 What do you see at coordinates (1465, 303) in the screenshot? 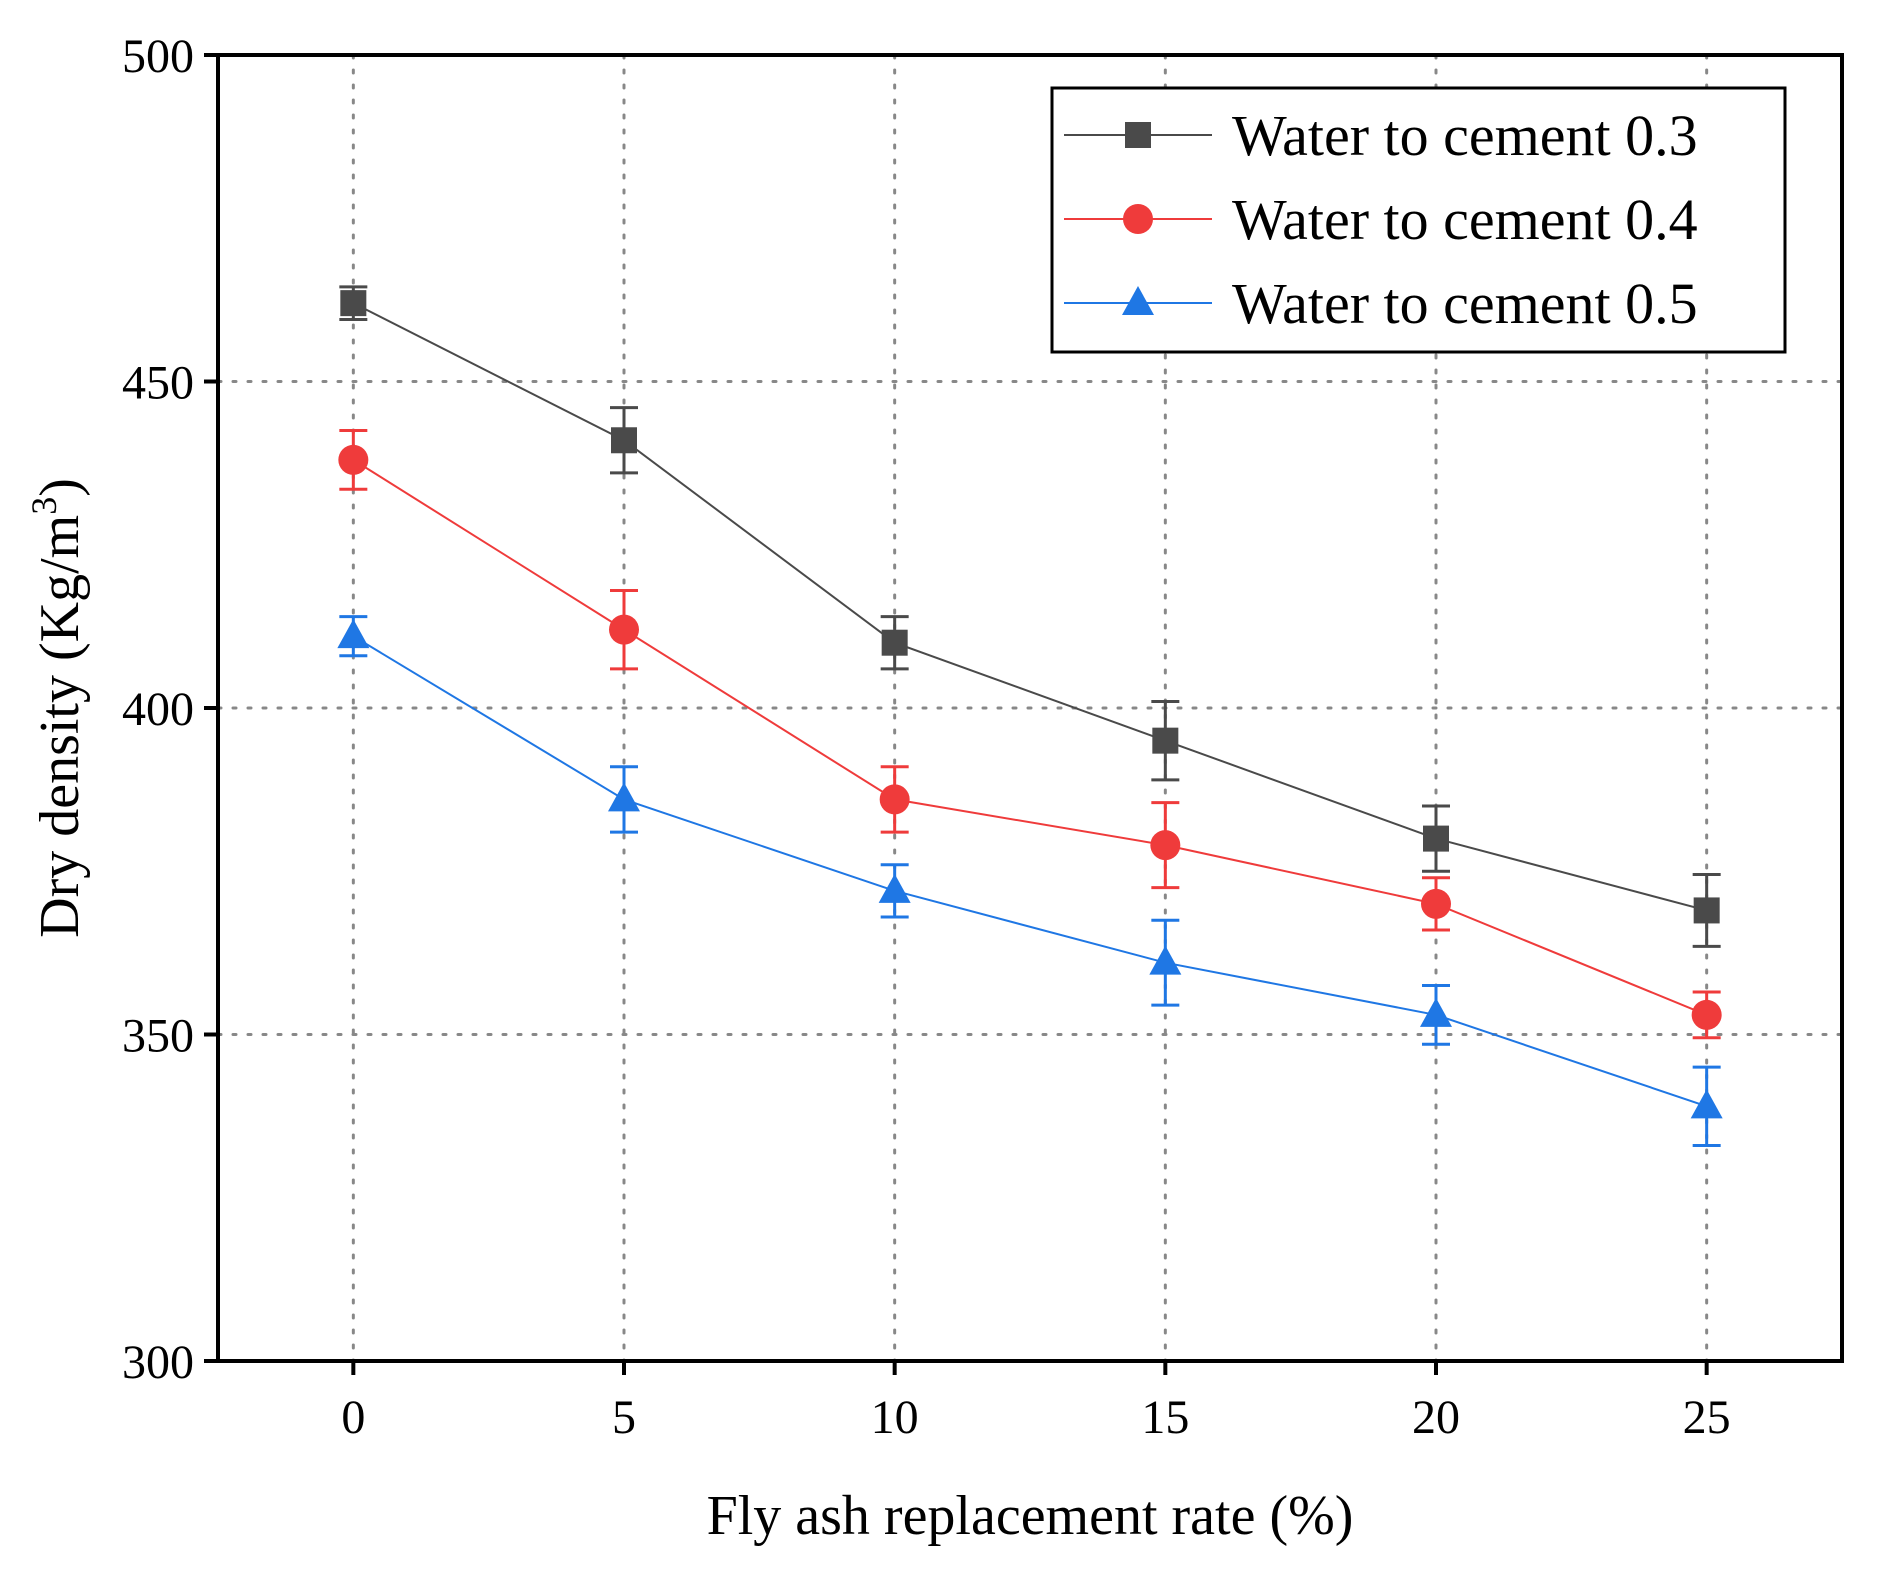
I see `legend-label: Water to cement 0.5` at bounding box center [1465, 303].